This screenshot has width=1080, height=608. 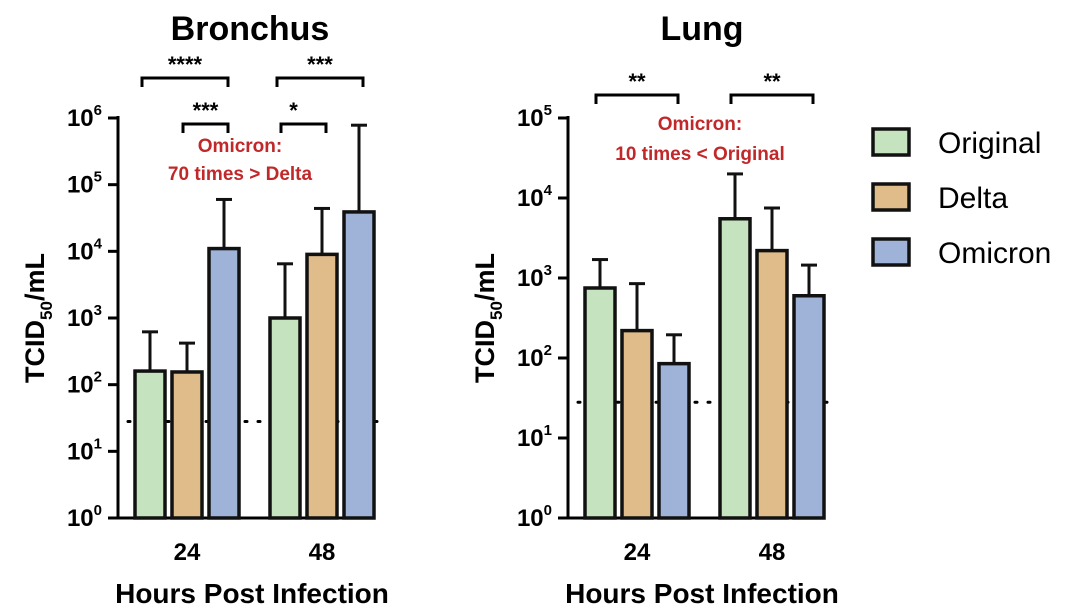 What do you see at coordinates (250, 29) in the screenshot?
I see `chart-title: Bronchus` at bounding box center [250, 29].